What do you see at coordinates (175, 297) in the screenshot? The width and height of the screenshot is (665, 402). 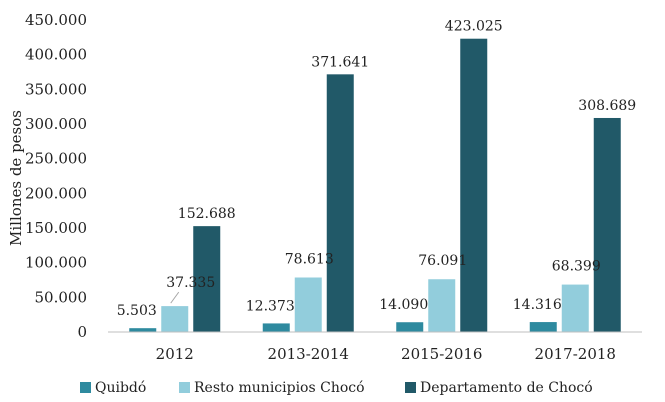 I see `data-label-leader` at bounding box center [175, 297].